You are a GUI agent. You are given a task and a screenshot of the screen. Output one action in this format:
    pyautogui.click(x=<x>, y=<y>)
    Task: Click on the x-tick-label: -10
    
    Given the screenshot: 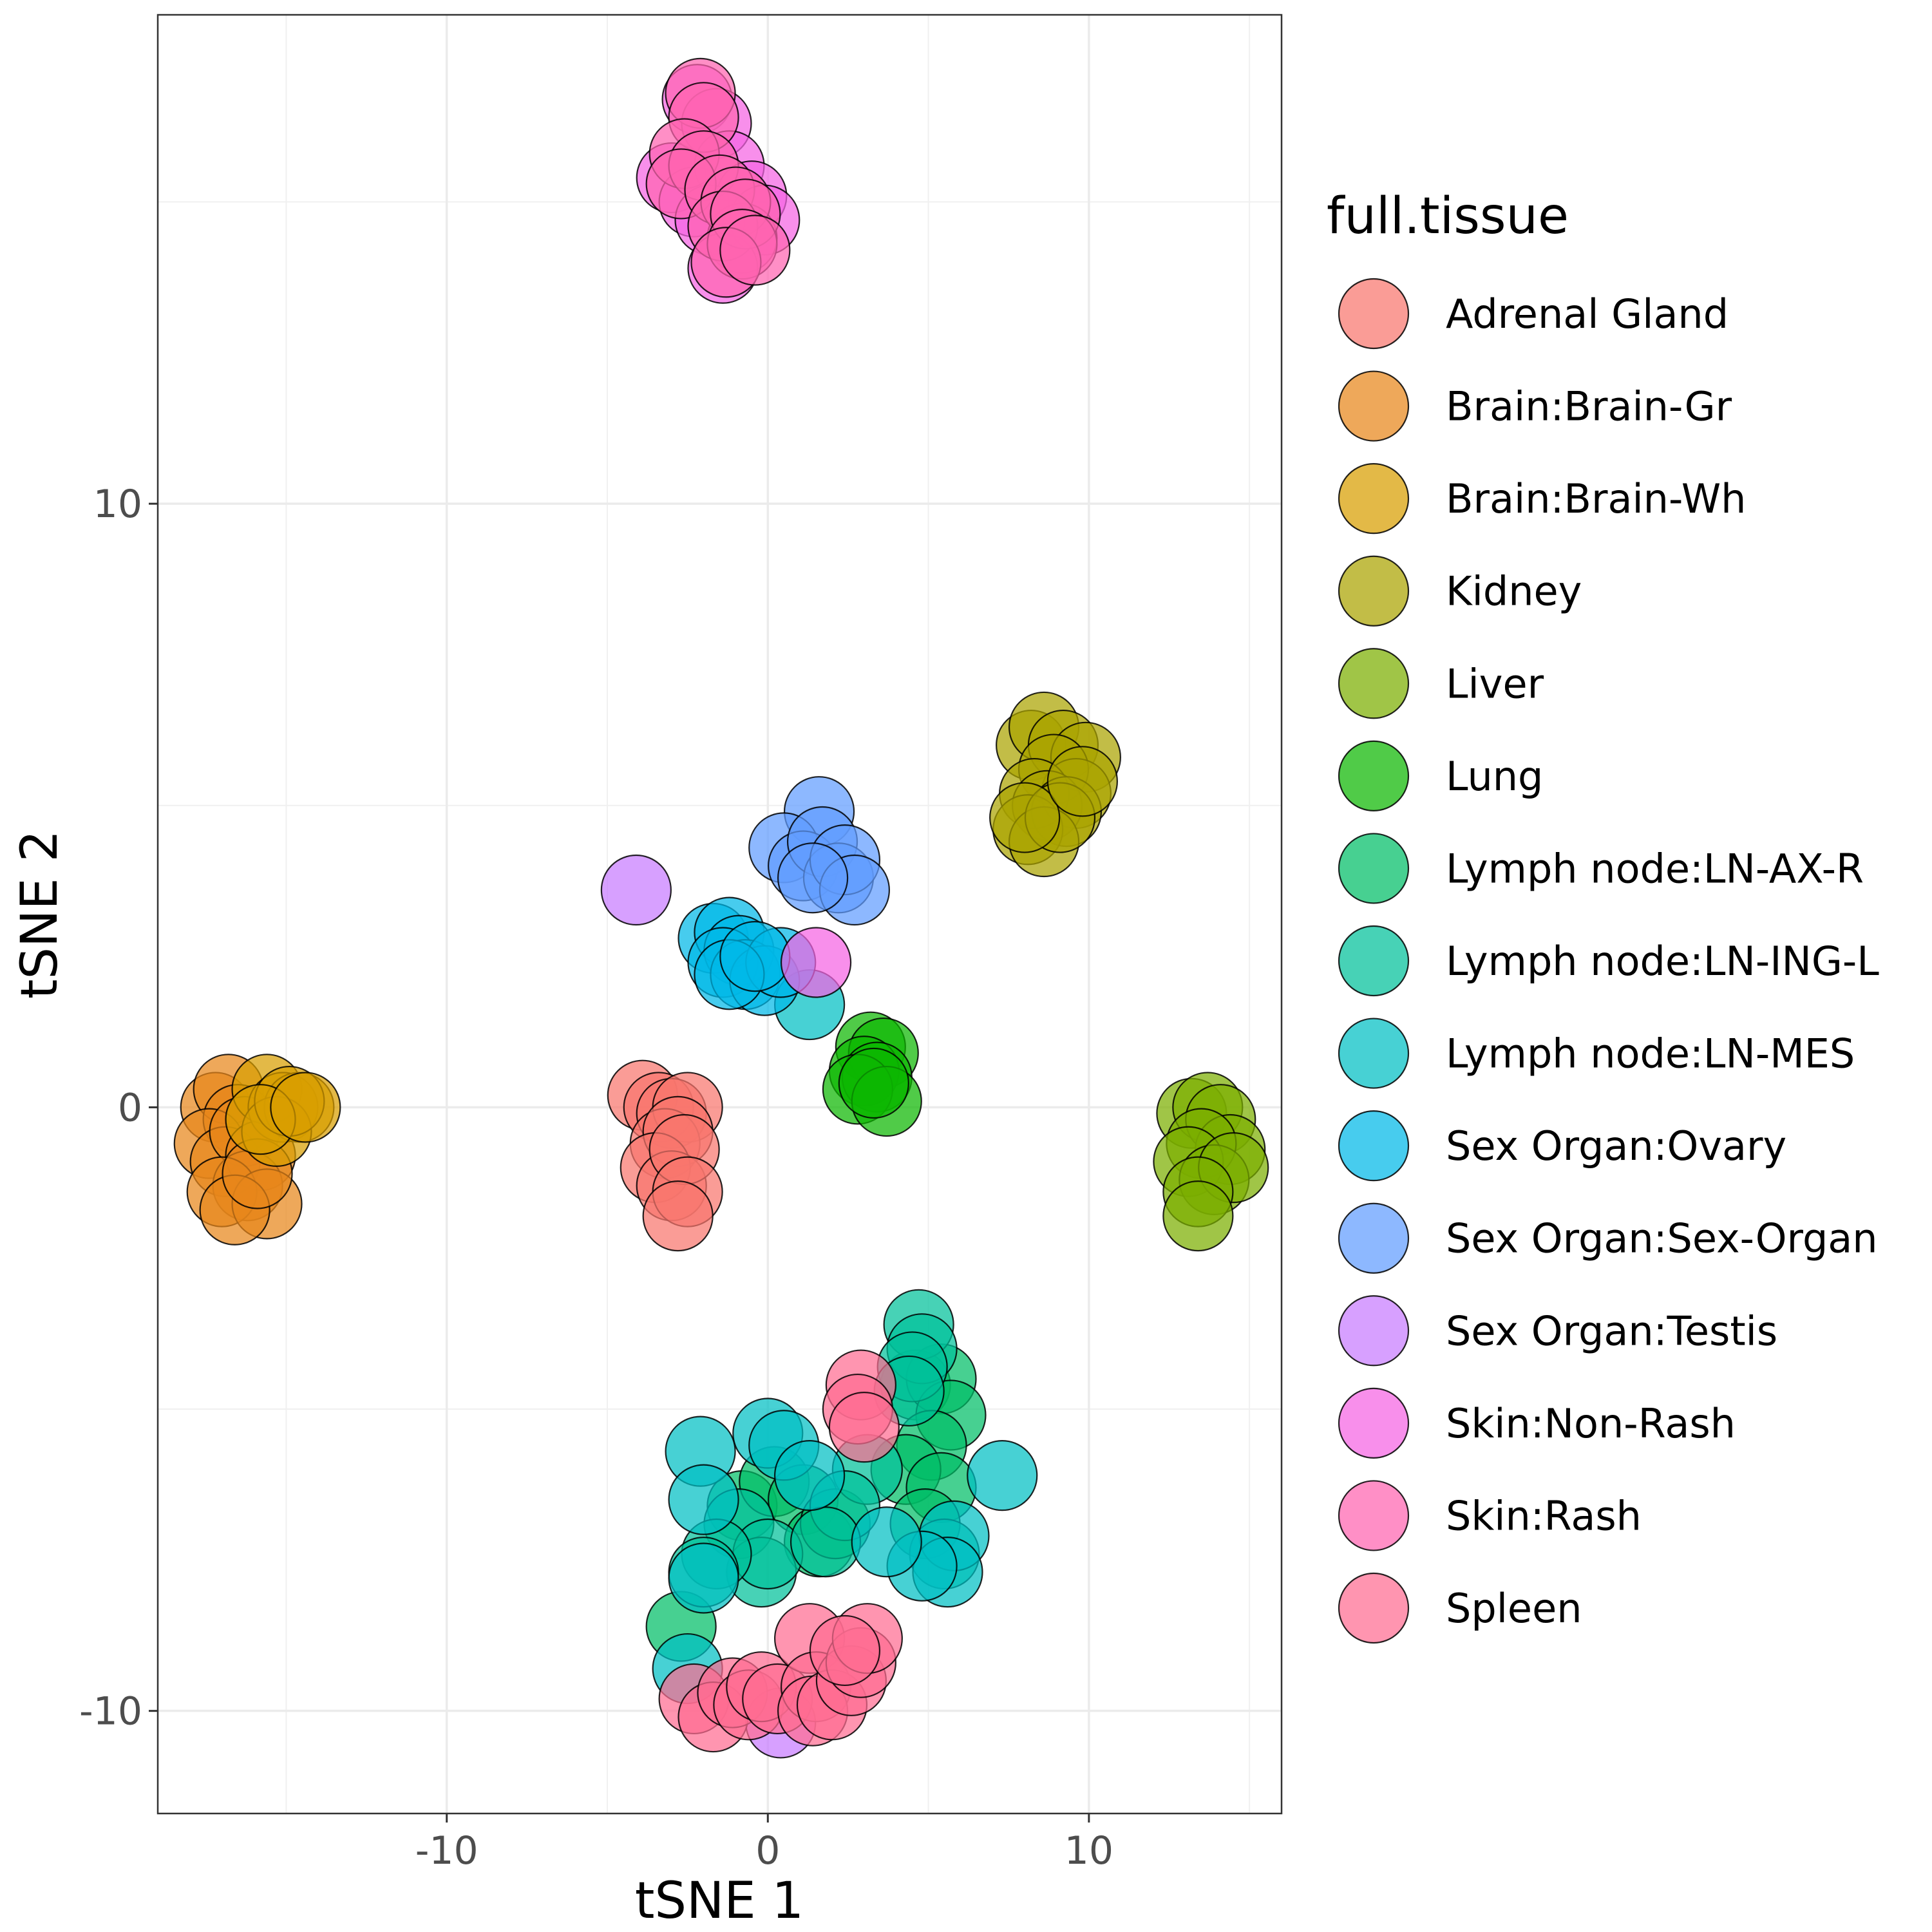 What is the action you would take?
    pyautogui.click(x=447, y=1851)
    